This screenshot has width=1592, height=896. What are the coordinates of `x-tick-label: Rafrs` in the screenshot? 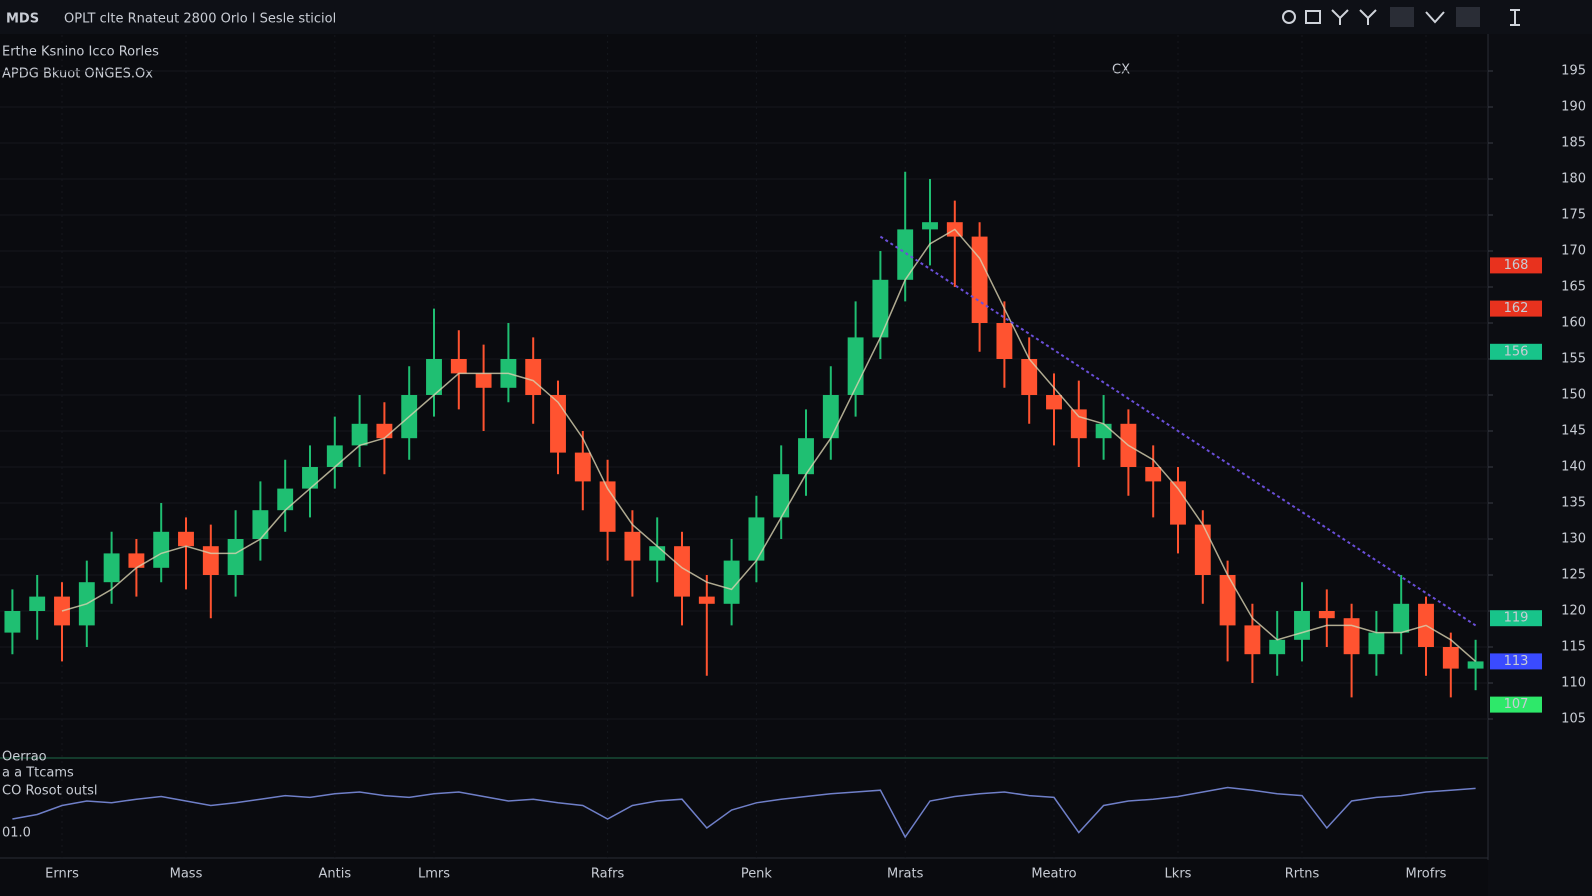 It's located at (608, 874).